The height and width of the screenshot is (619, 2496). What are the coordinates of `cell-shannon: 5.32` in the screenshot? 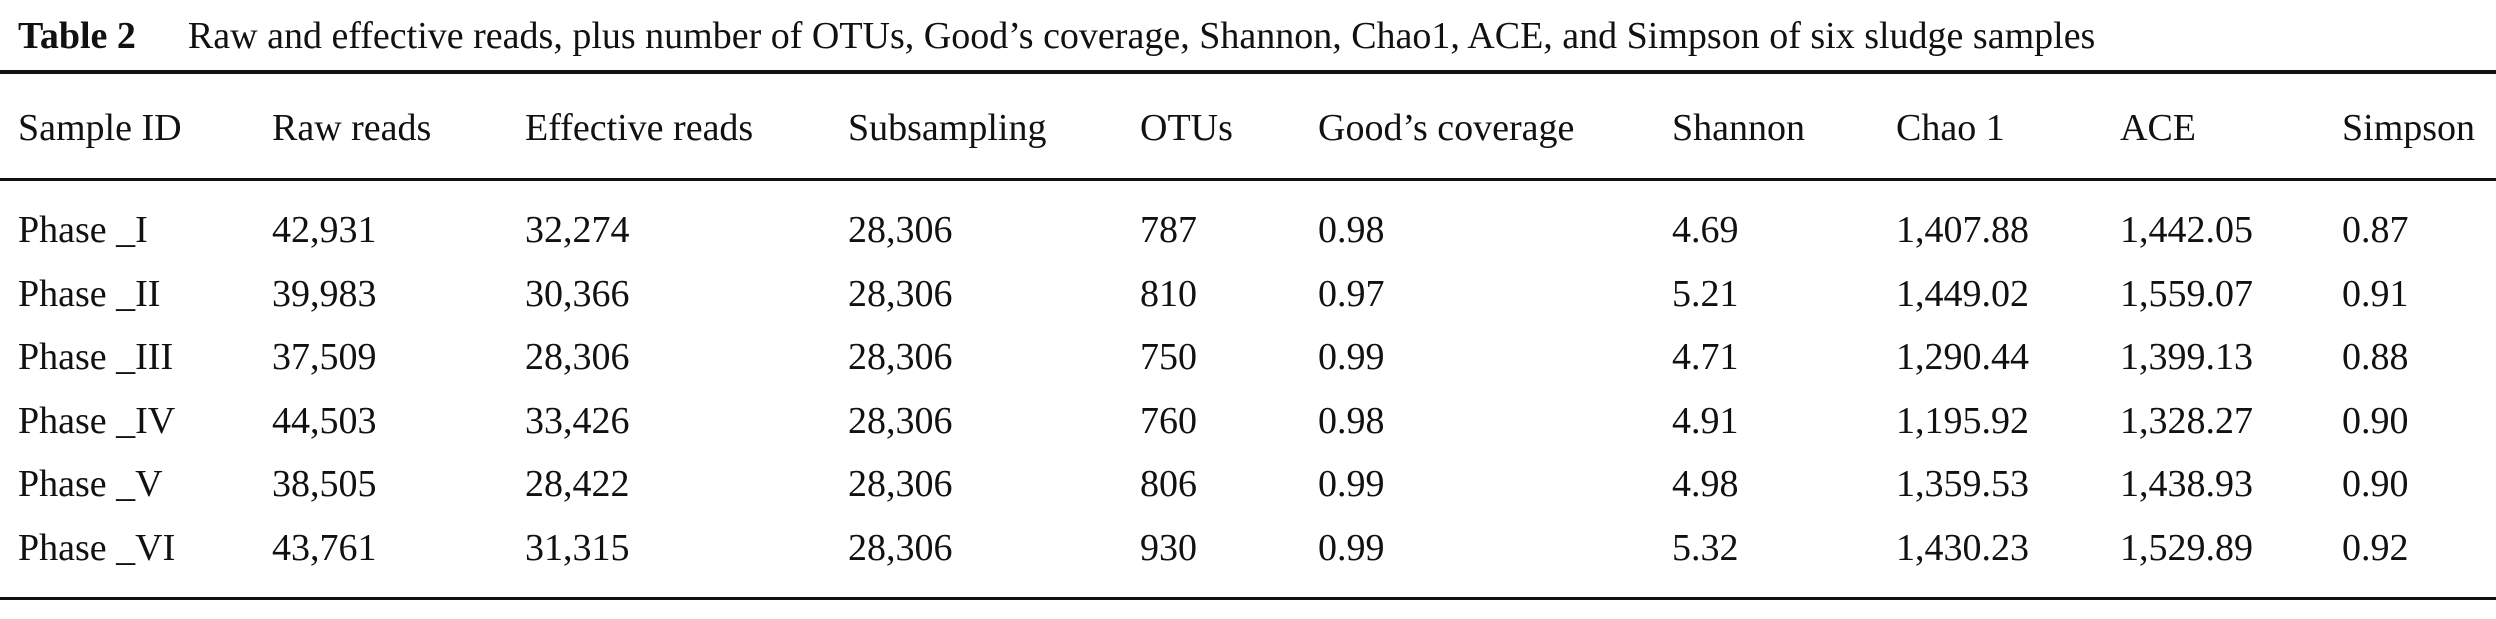 It's located at (1705, 548).